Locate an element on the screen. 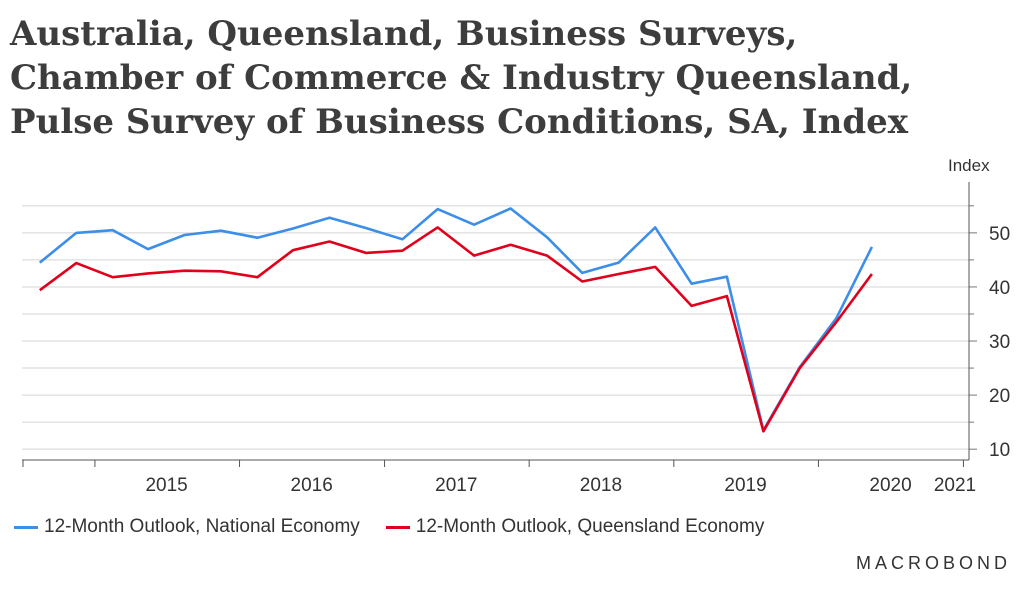 This screenshot has width=1023, height=592. y-tick-label: 50 is located at coordinates (999, 234).